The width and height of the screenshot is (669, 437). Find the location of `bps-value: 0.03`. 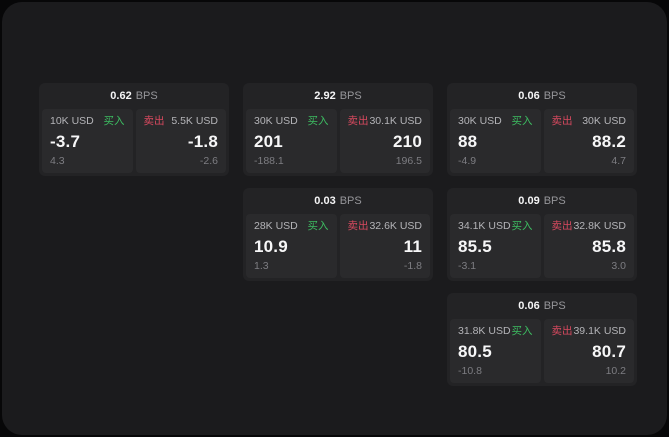

bps-value: 0.03 is located at coordinates (325, 201).